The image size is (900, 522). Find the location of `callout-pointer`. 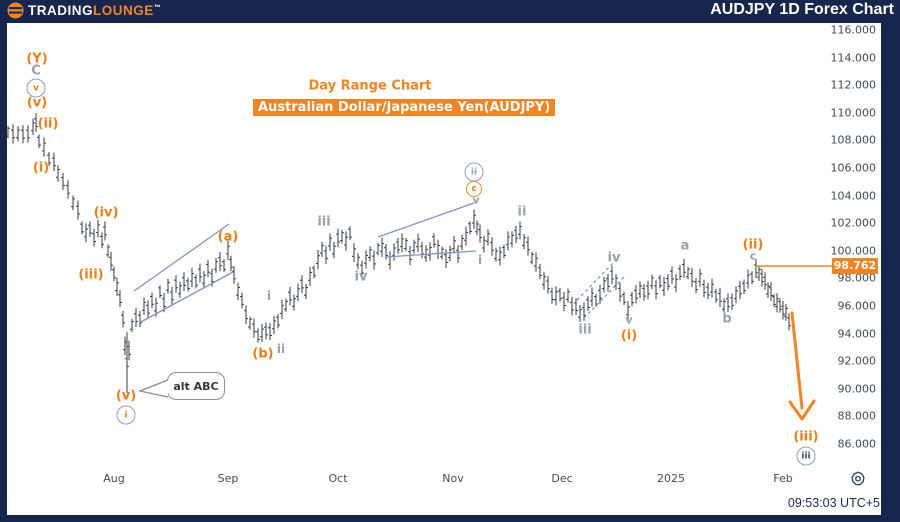

callout-pointer is located at coordinates (153, 388).